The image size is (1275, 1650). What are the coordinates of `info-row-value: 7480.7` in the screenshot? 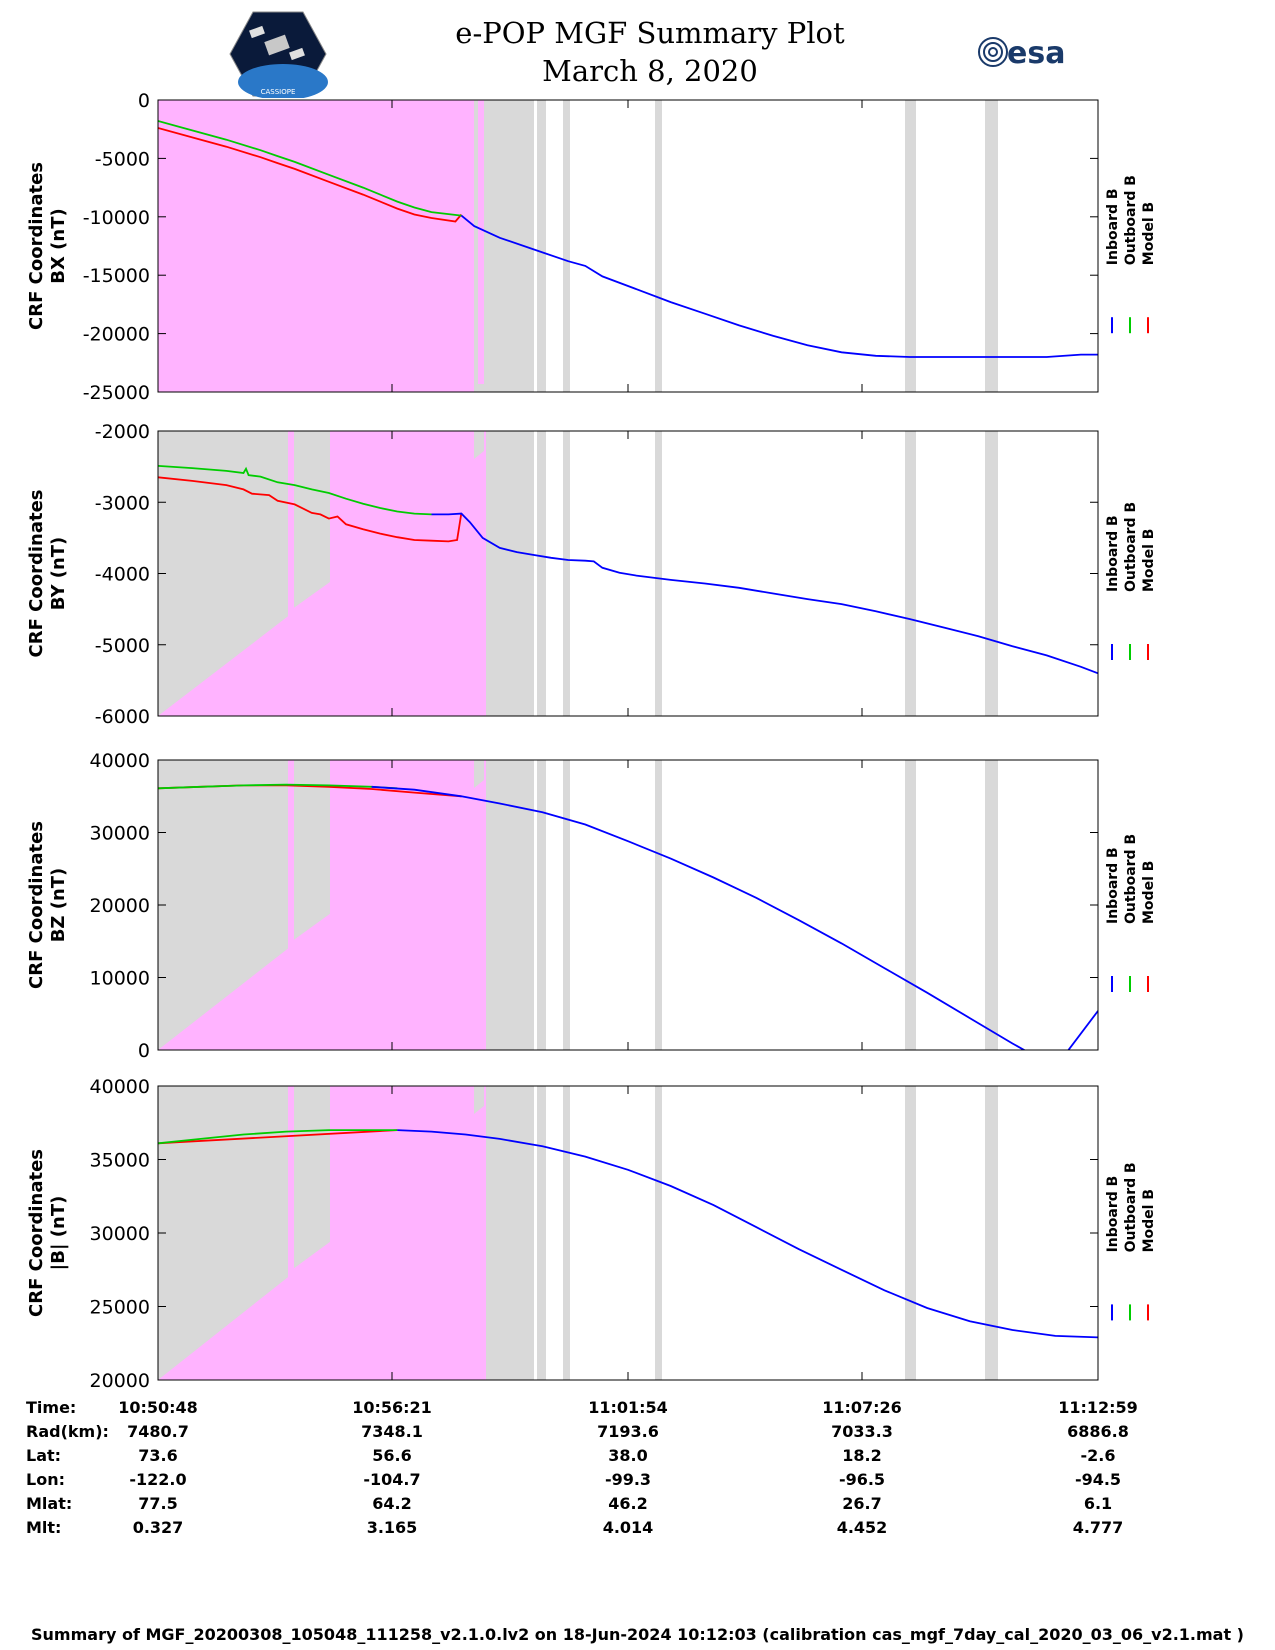 It's located at (158, 1431).